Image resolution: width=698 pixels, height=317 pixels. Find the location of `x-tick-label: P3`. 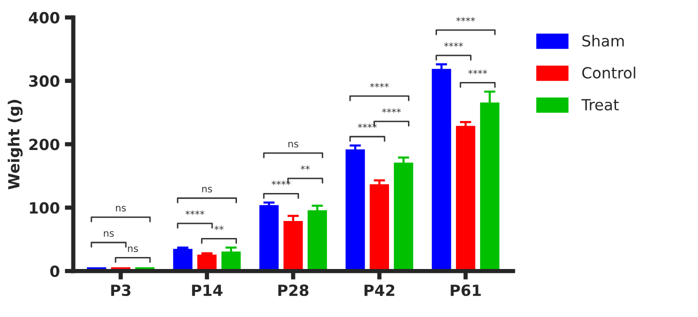

x-tick-label: P3 is located at coordinates (120, 290).